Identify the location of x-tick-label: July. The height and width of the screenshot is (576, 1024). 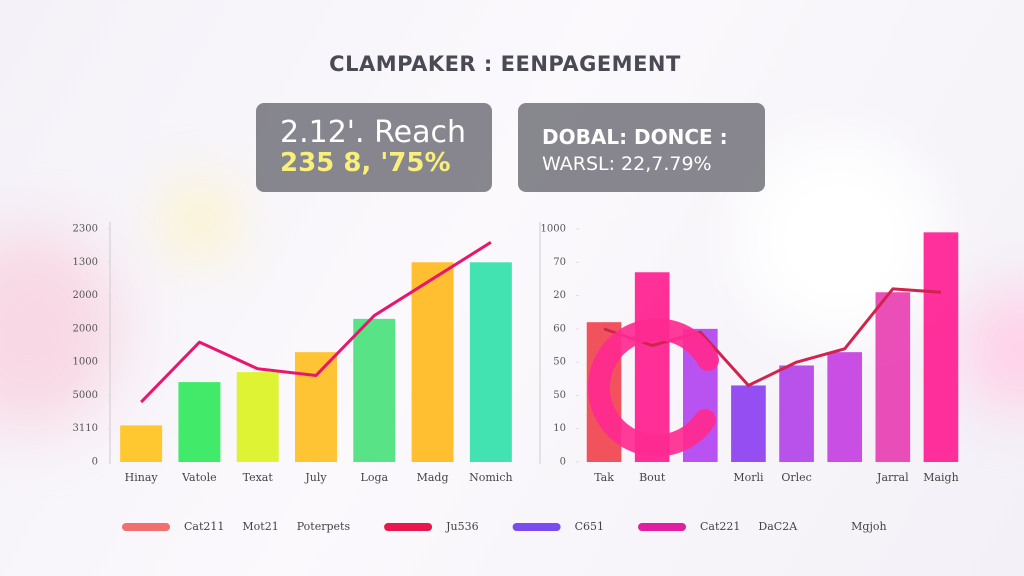
(315, 477).